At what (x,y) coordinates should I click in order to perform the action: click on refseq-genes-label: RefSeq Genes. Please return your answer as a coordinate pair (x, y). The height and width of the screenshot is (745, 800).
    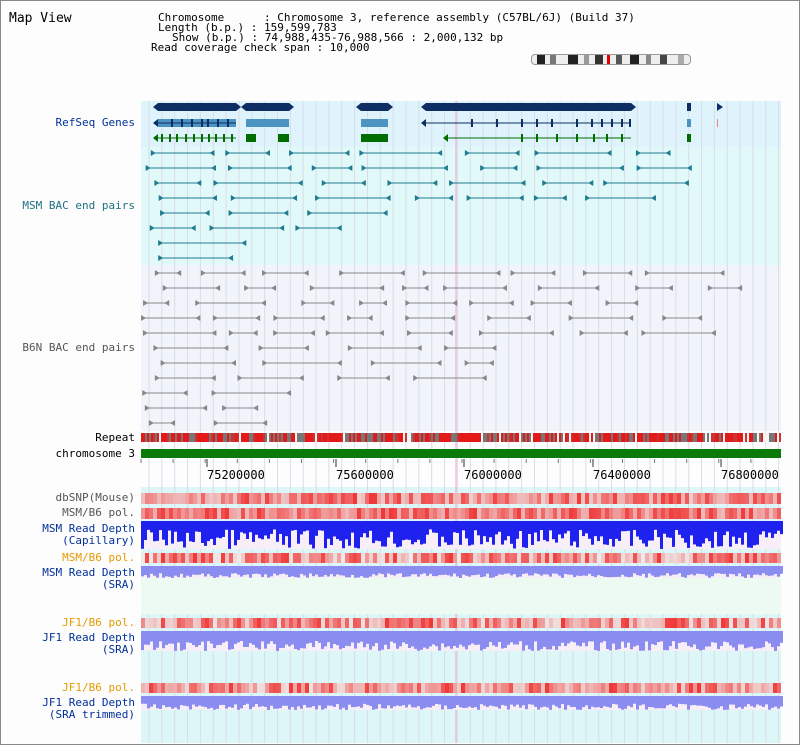
    Looking at the image, I should click on (95, 122).